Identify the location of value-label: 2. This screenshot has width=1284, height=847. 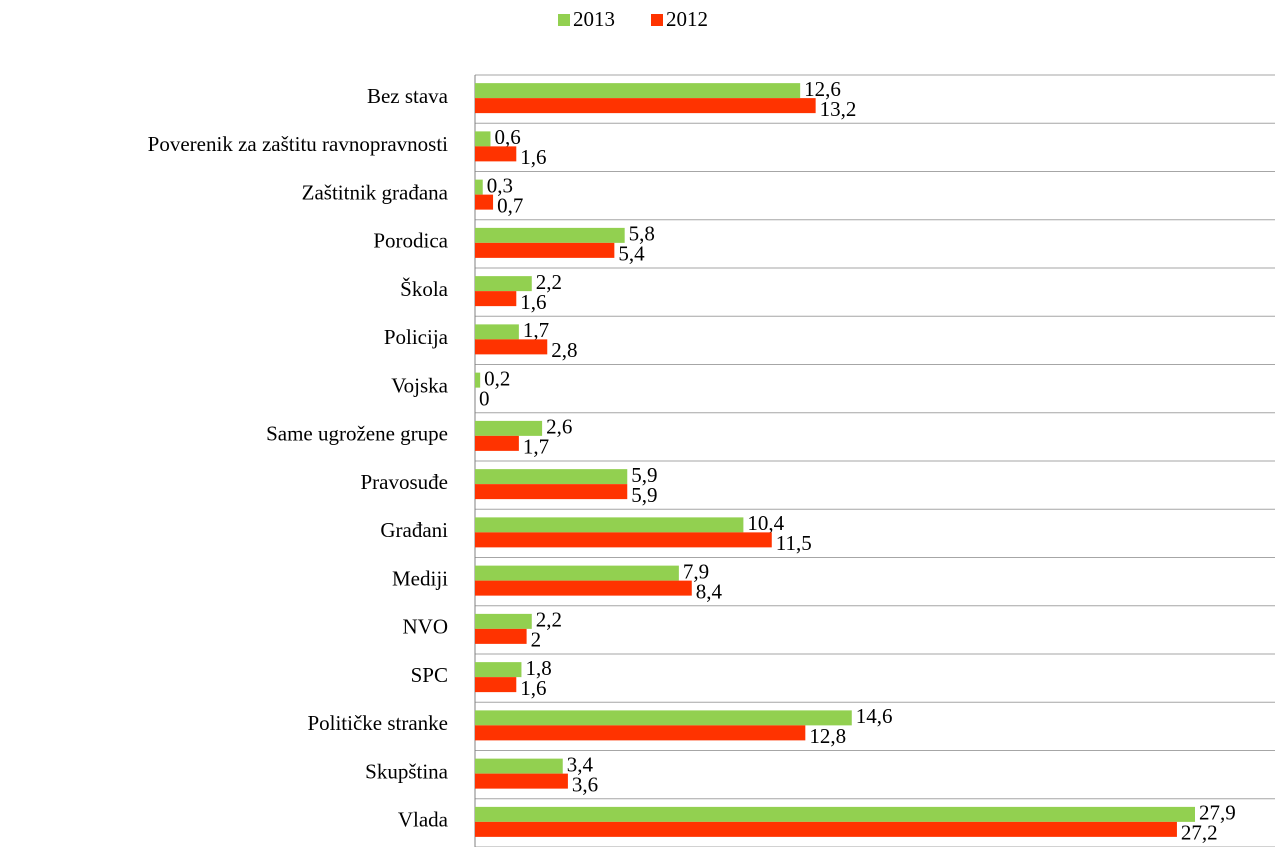
(536, 640).